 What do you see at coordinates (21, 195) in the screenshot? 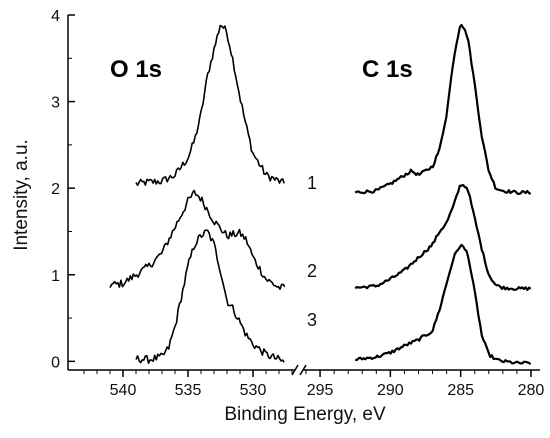
I see `y-axis-title: Intensity, a.u.` at bounding box center [21, 195].